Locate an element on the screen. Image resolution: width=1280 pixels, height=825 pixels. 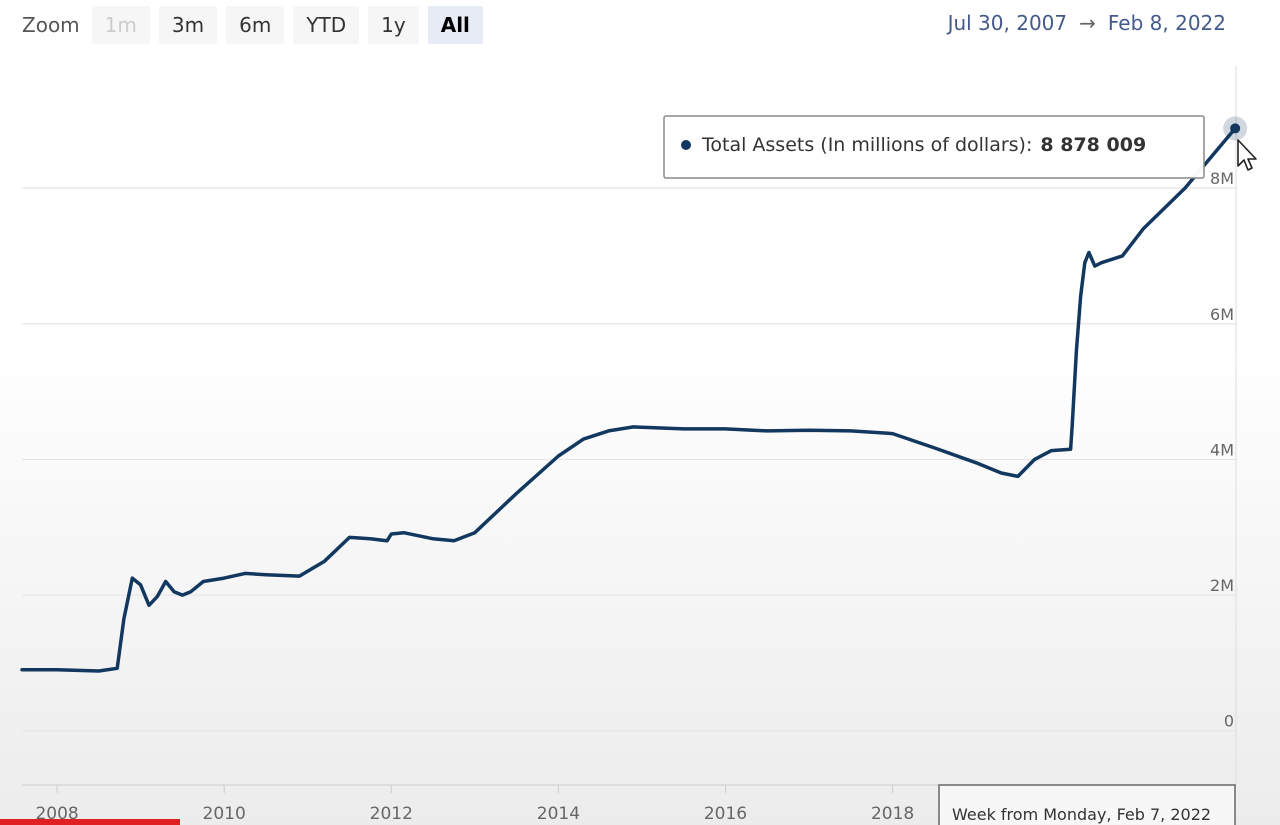
mouse-cursor-icon is located at coordinates (1247, 155).